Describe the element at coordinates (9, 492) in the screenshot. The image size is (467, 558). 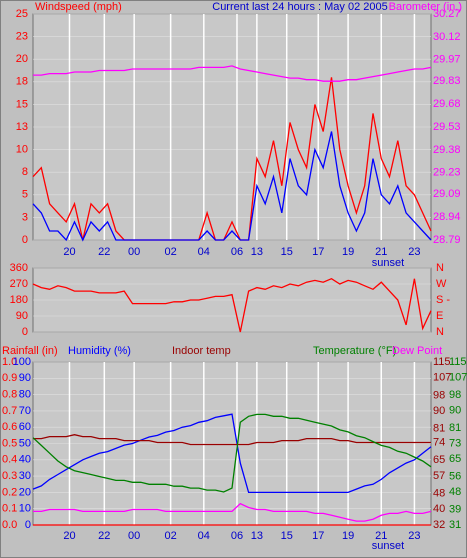
I see `y-tick-label: 0.2` at that location.